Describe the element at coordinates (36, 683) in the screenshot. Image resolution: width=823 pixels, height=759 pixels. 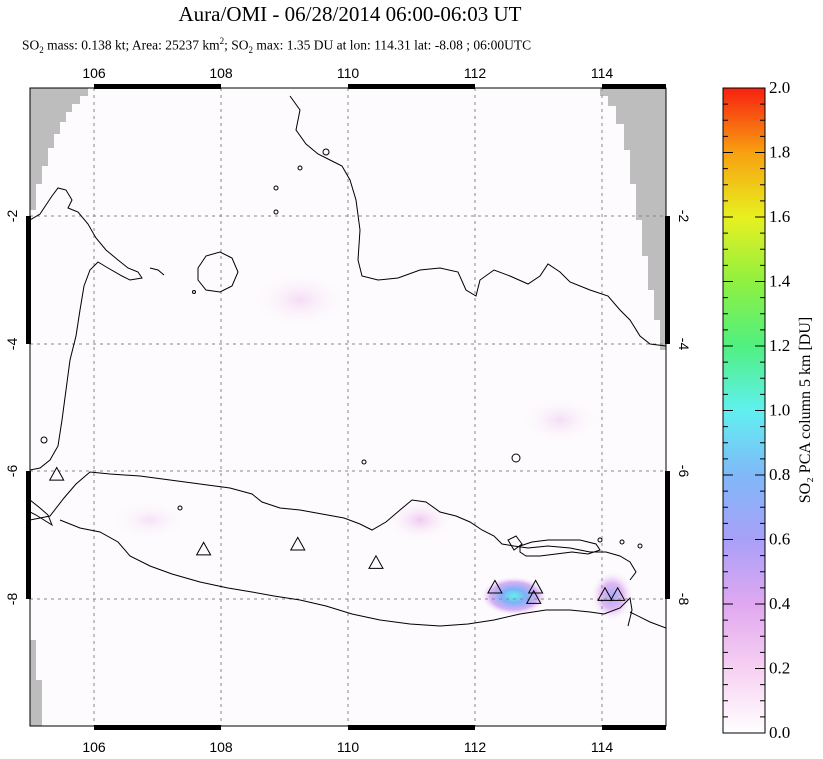
I see `no-data-region-sw` at that location.